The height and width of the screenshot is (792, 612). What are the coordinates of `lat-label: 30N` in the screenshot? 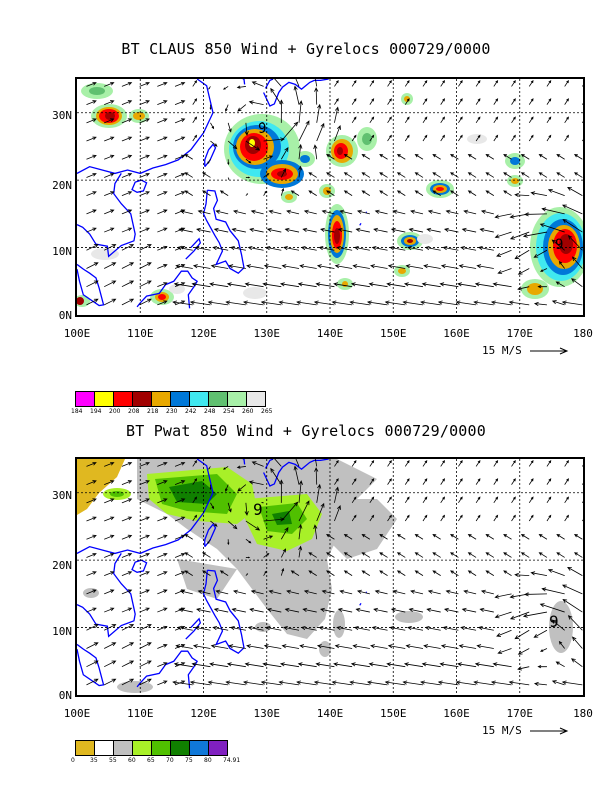 It's located at (62, 115).